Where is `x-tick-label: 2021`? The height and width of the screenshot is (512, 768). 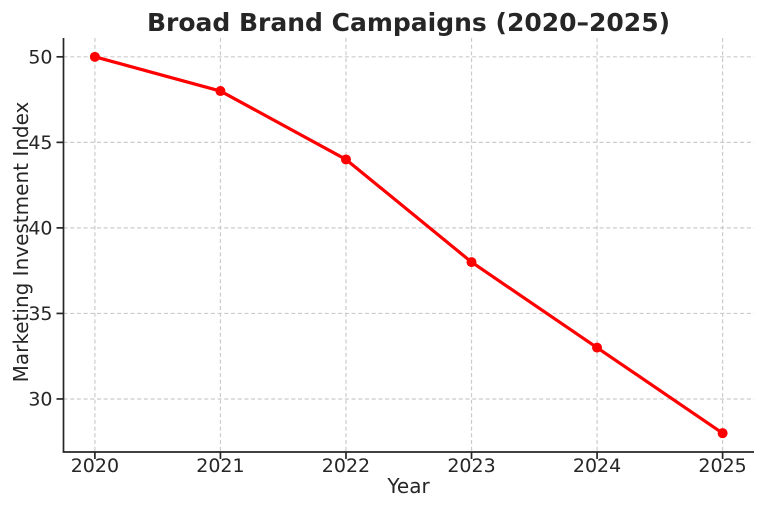
x-tick-label: 2021 is located at coordinates (220, 466).